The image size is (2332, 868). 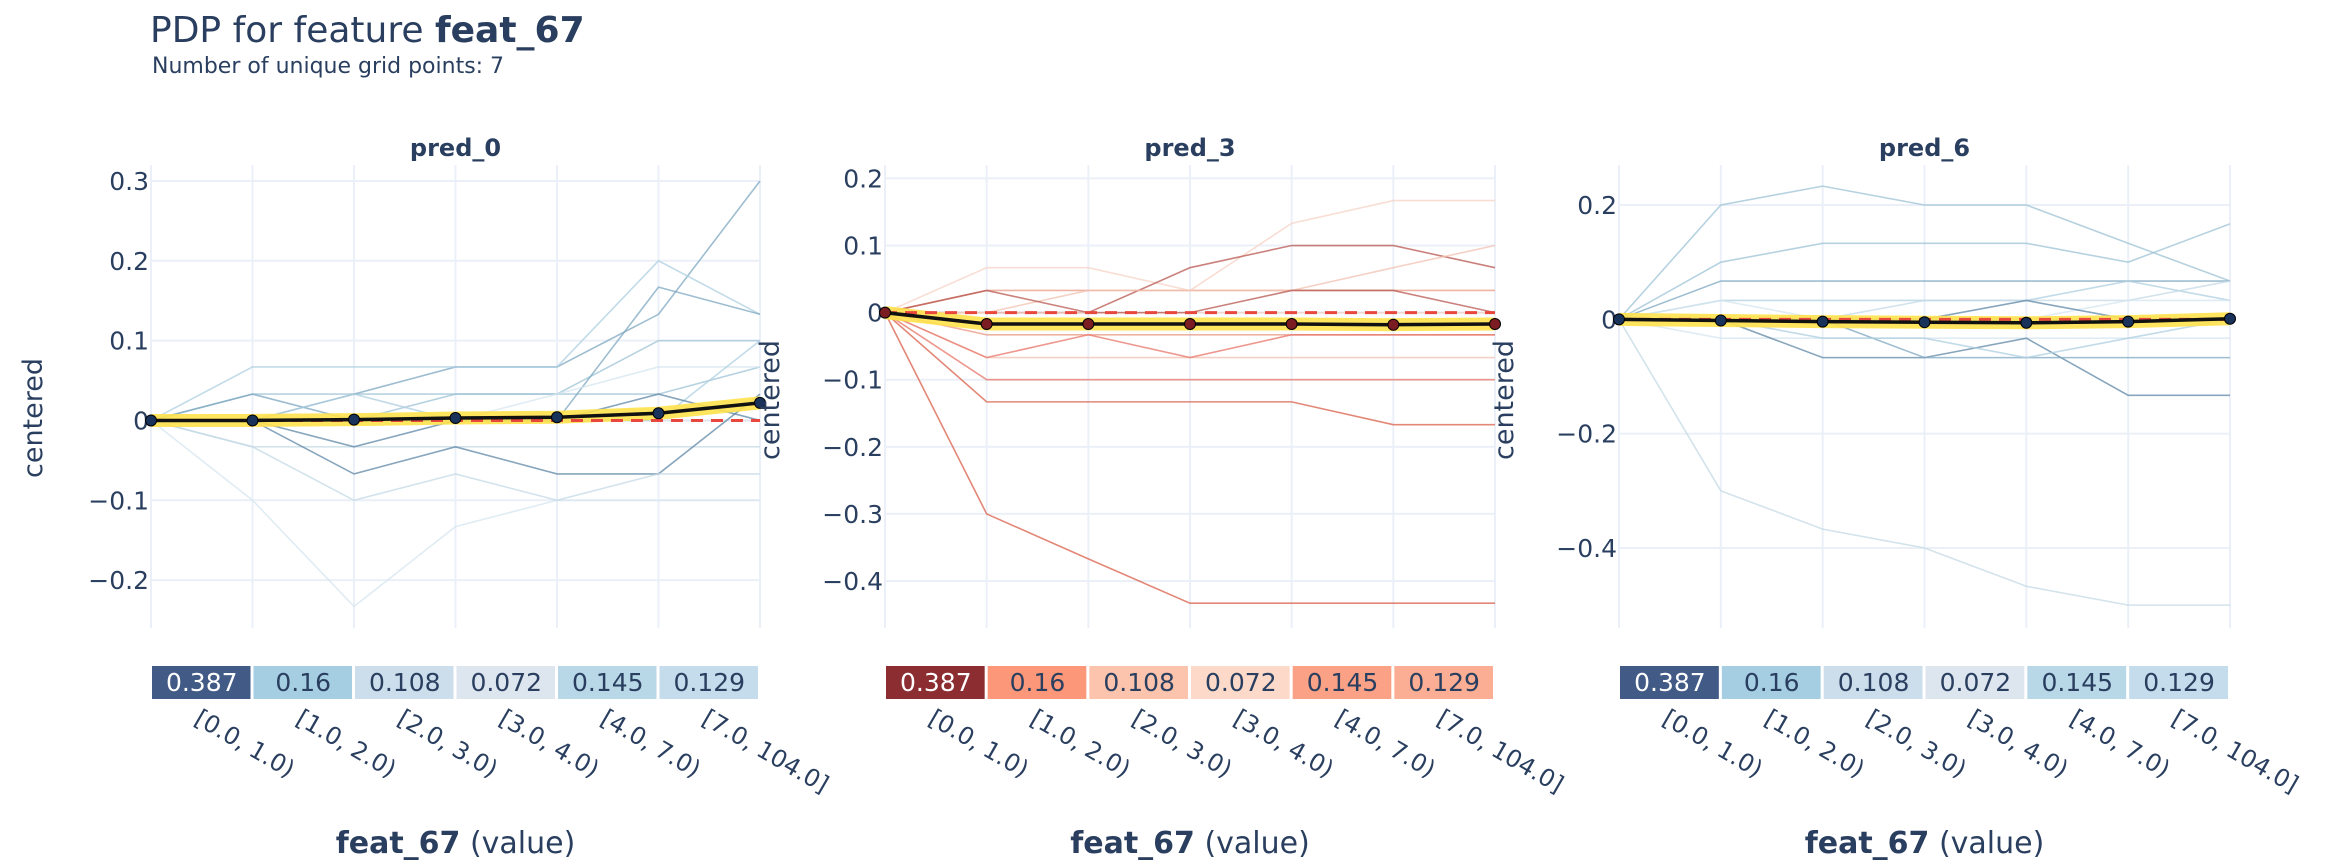 What do you see at coordinates (509, 30) in the screenshot?
I see `figure-title-feature: feat_67` at bounding box center [509, 30].